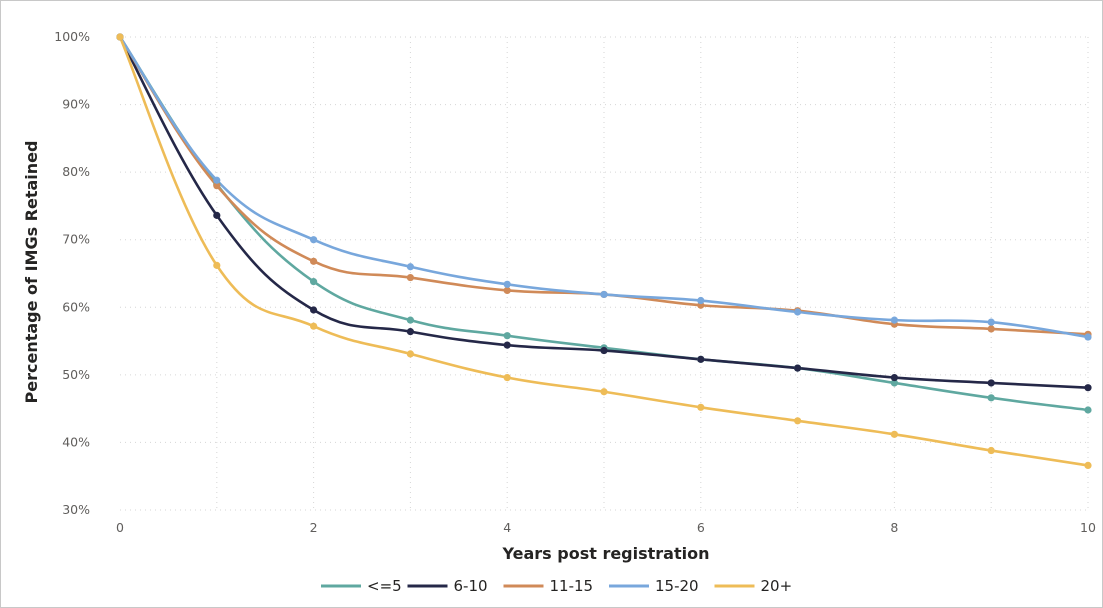 The height and width of the screenshot is (608, 1103). I want to click on y-tick-label: 40%, so click(76, 441).